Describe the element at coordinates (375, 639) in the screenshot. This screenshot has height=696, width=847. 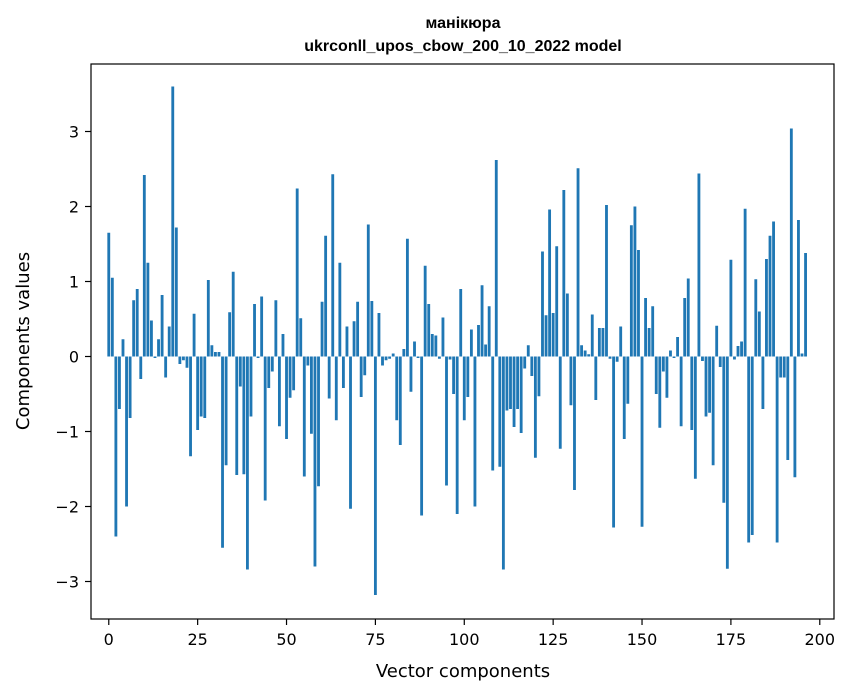
I see `x-tick-label: 75` at that location.